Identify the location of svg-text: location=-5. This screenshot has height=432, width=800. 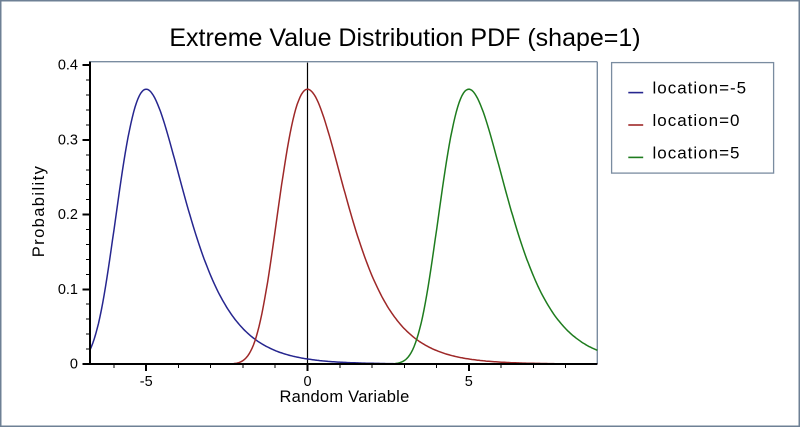
(700, 88).